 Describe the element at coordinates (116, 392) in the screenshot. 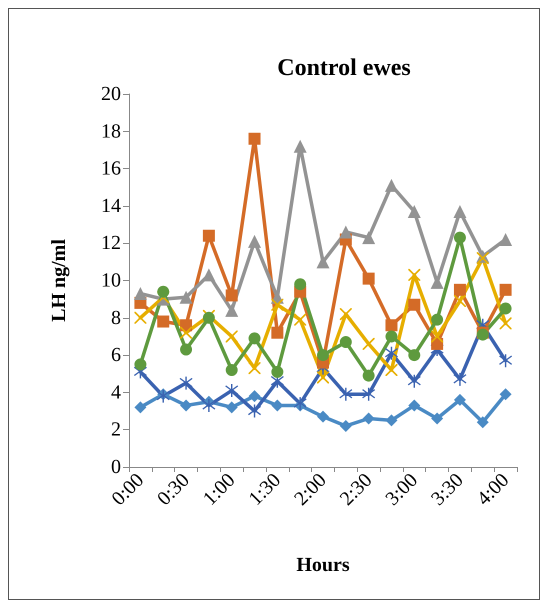

I see `y-tick-label: 4` at that location.